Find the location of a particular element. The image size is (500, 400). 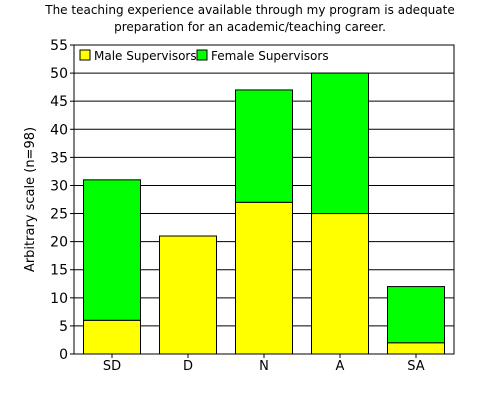

legend-swatch-male is located at coordinates (85, 55).